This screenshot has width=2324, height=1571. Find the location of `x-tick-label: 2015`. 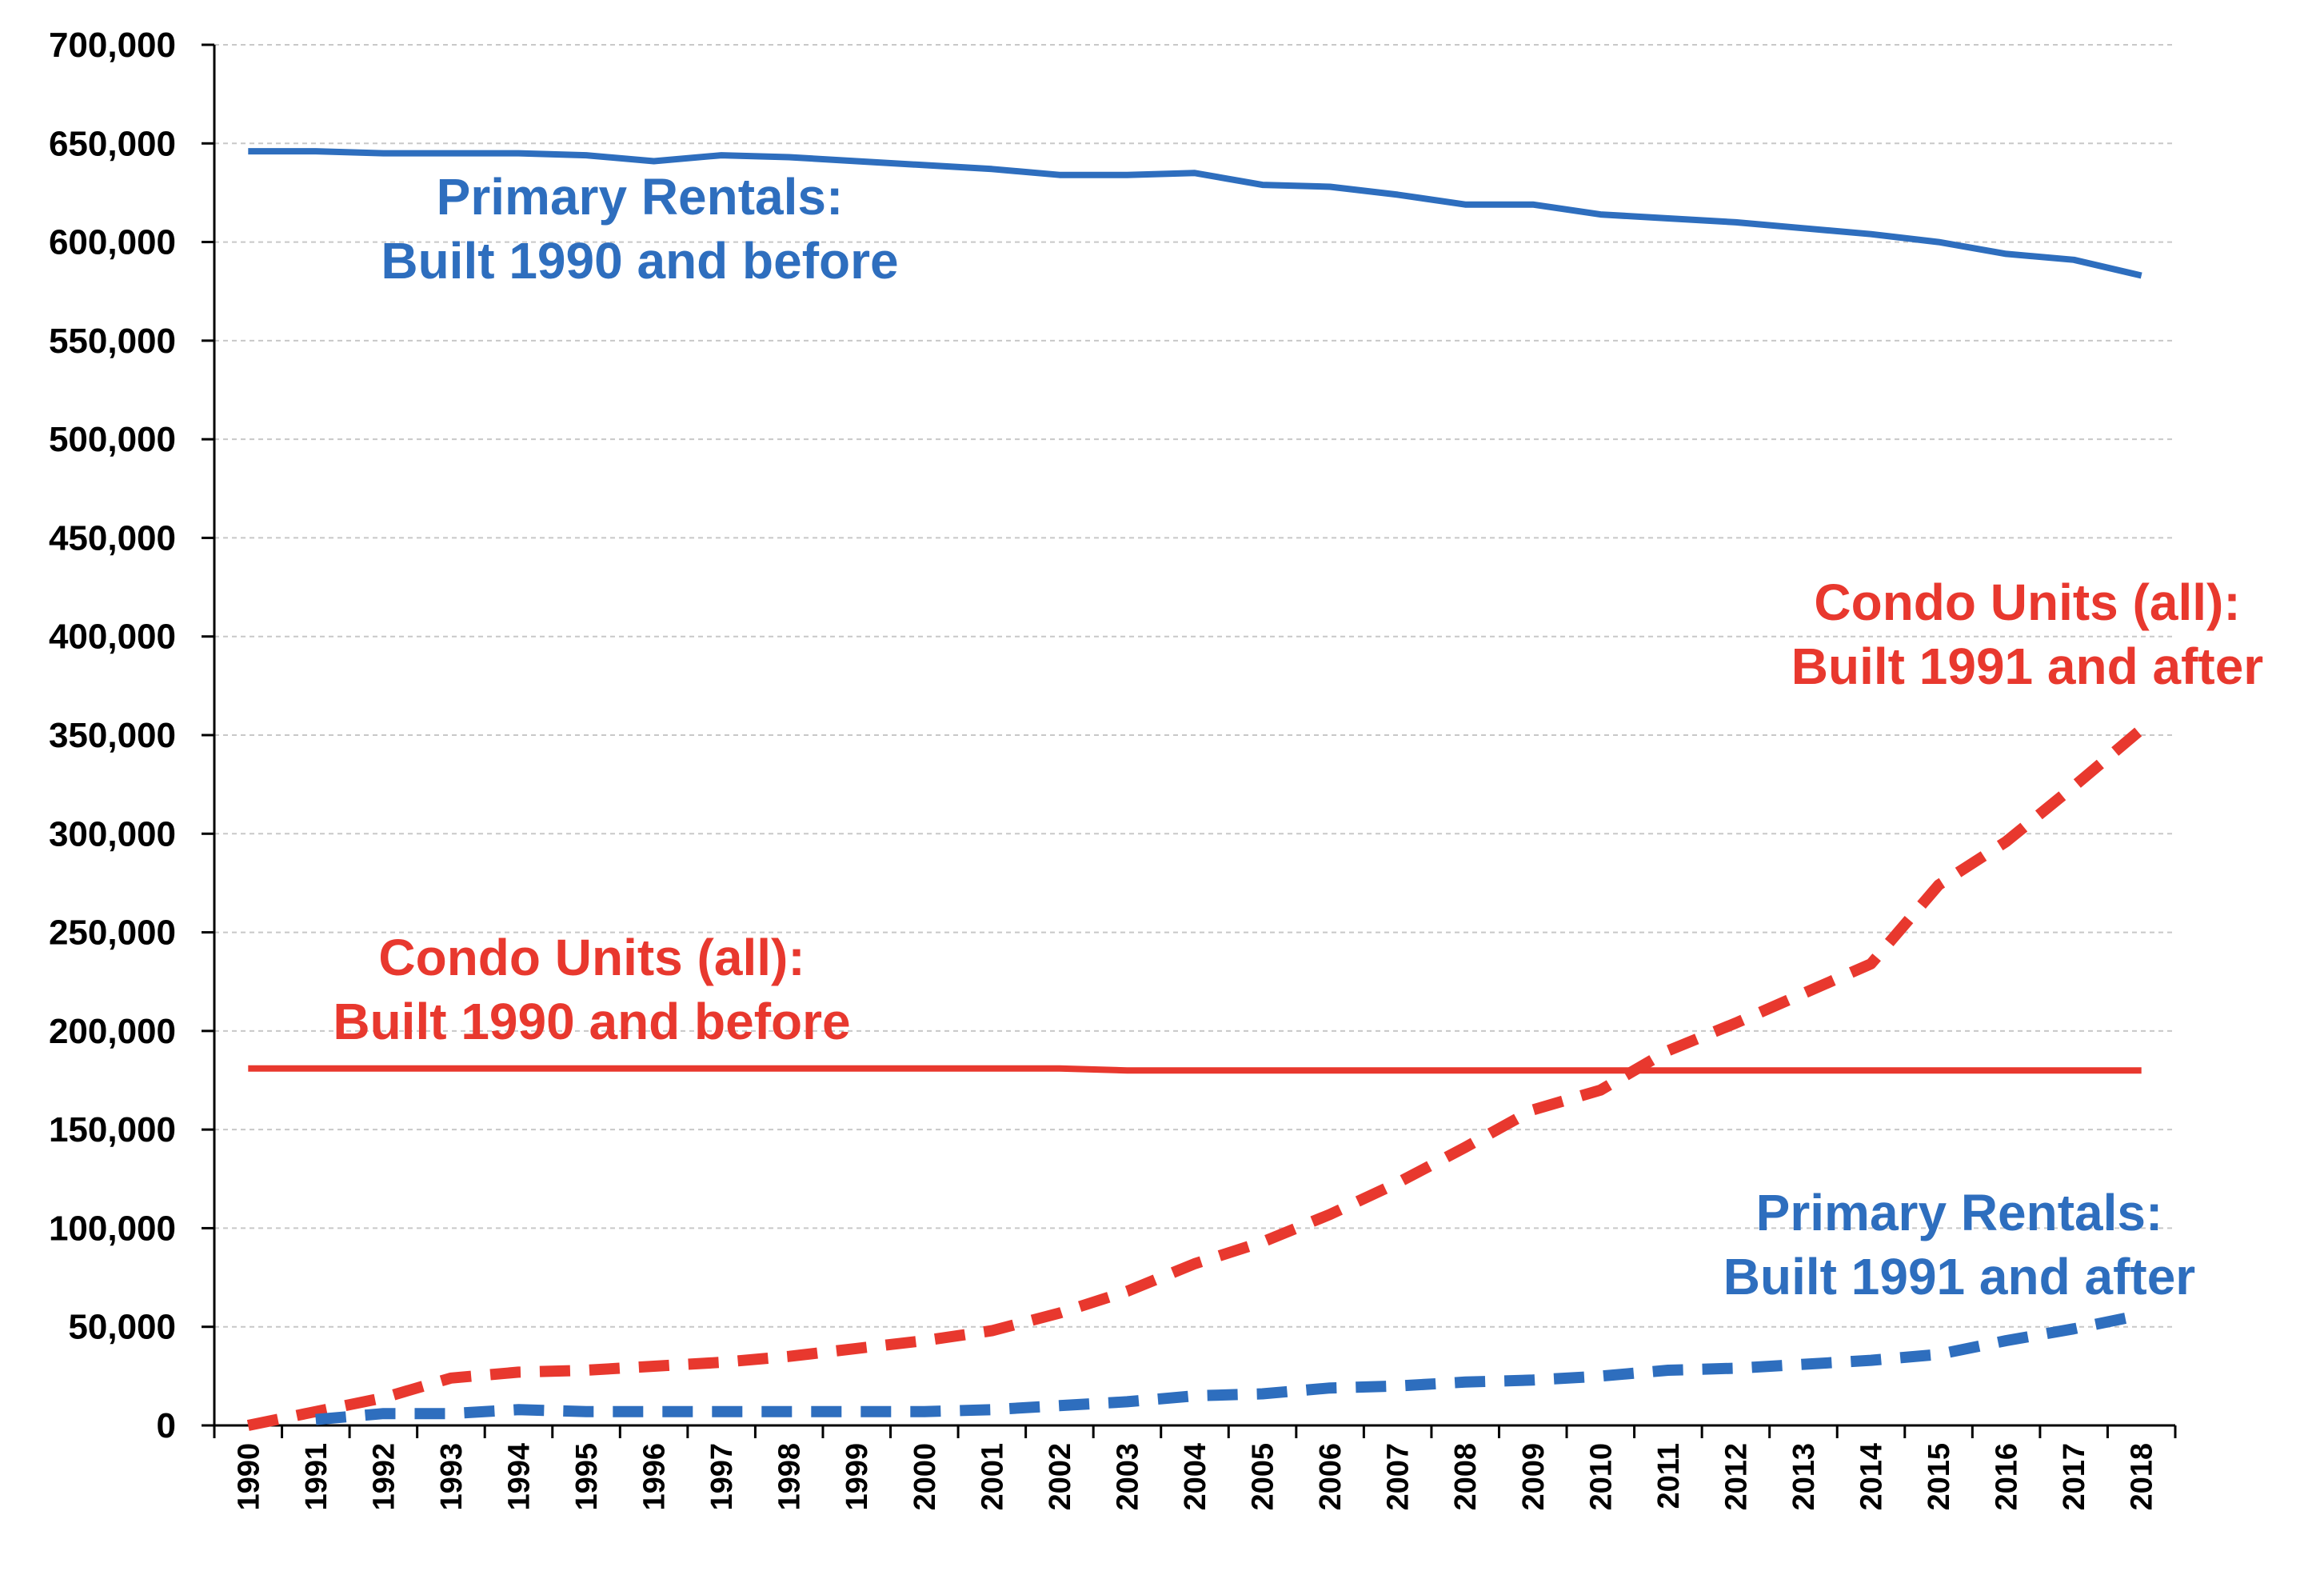

x-tick-label: 2015 is located at coordinates (1939, 1477).